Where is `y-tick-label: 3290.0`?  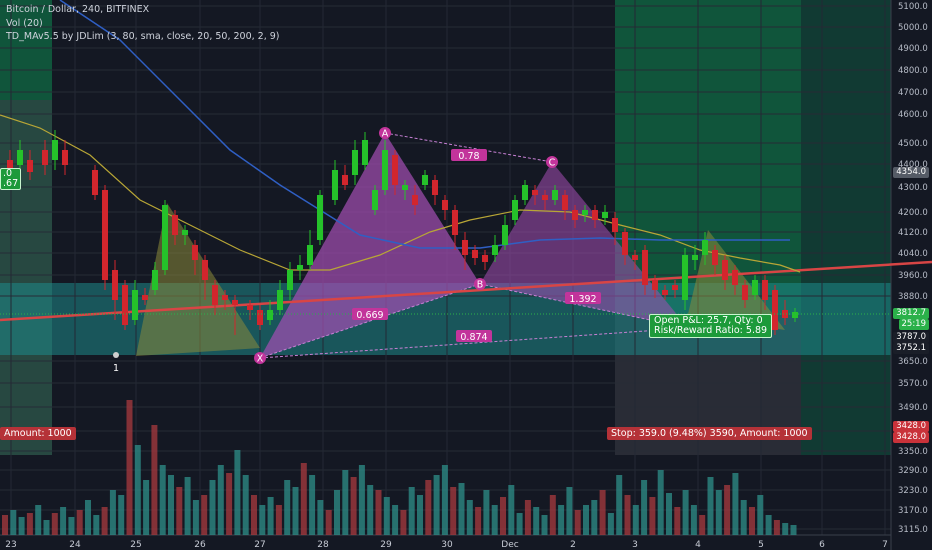 y-tick-label: 3290.0 is located at coordinates (913, 471).